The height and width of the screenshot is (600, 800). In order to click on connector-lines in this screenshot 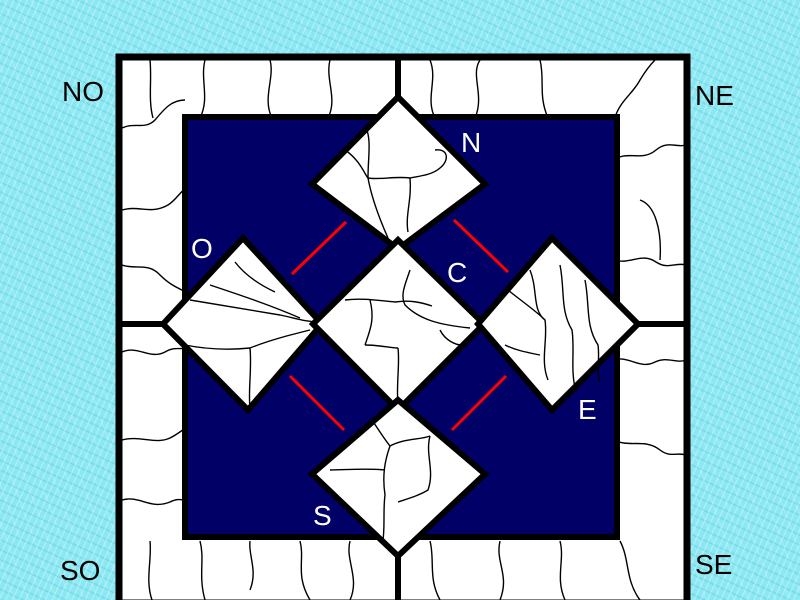, I will do `click(399, 325)`.